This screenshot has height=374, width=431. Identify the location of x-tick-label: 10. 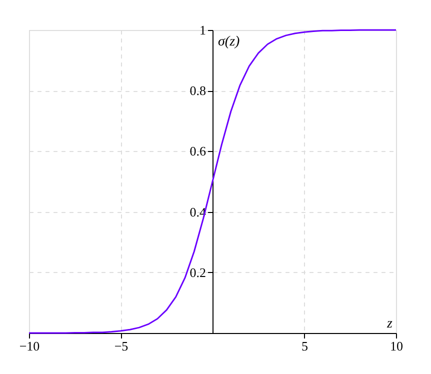
(396, 346).